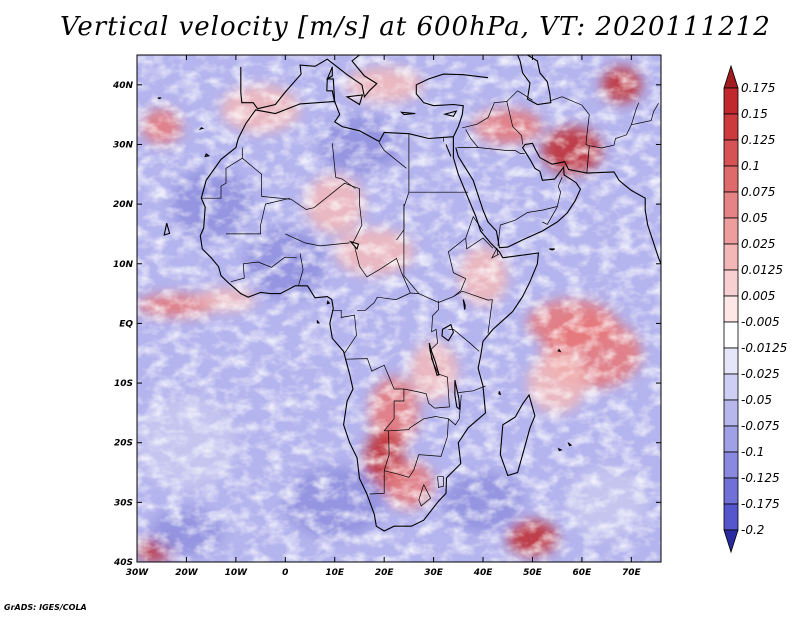 The height and width of the screenshot is (618, 800). I want to click on lat-tick-label: 30S, so click(123, 503).